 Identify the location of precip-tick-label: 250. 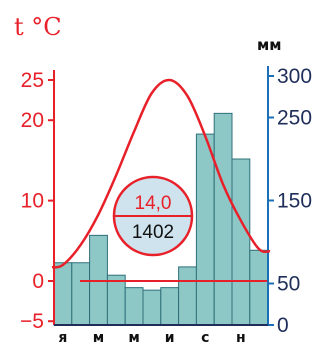
(294, 118).